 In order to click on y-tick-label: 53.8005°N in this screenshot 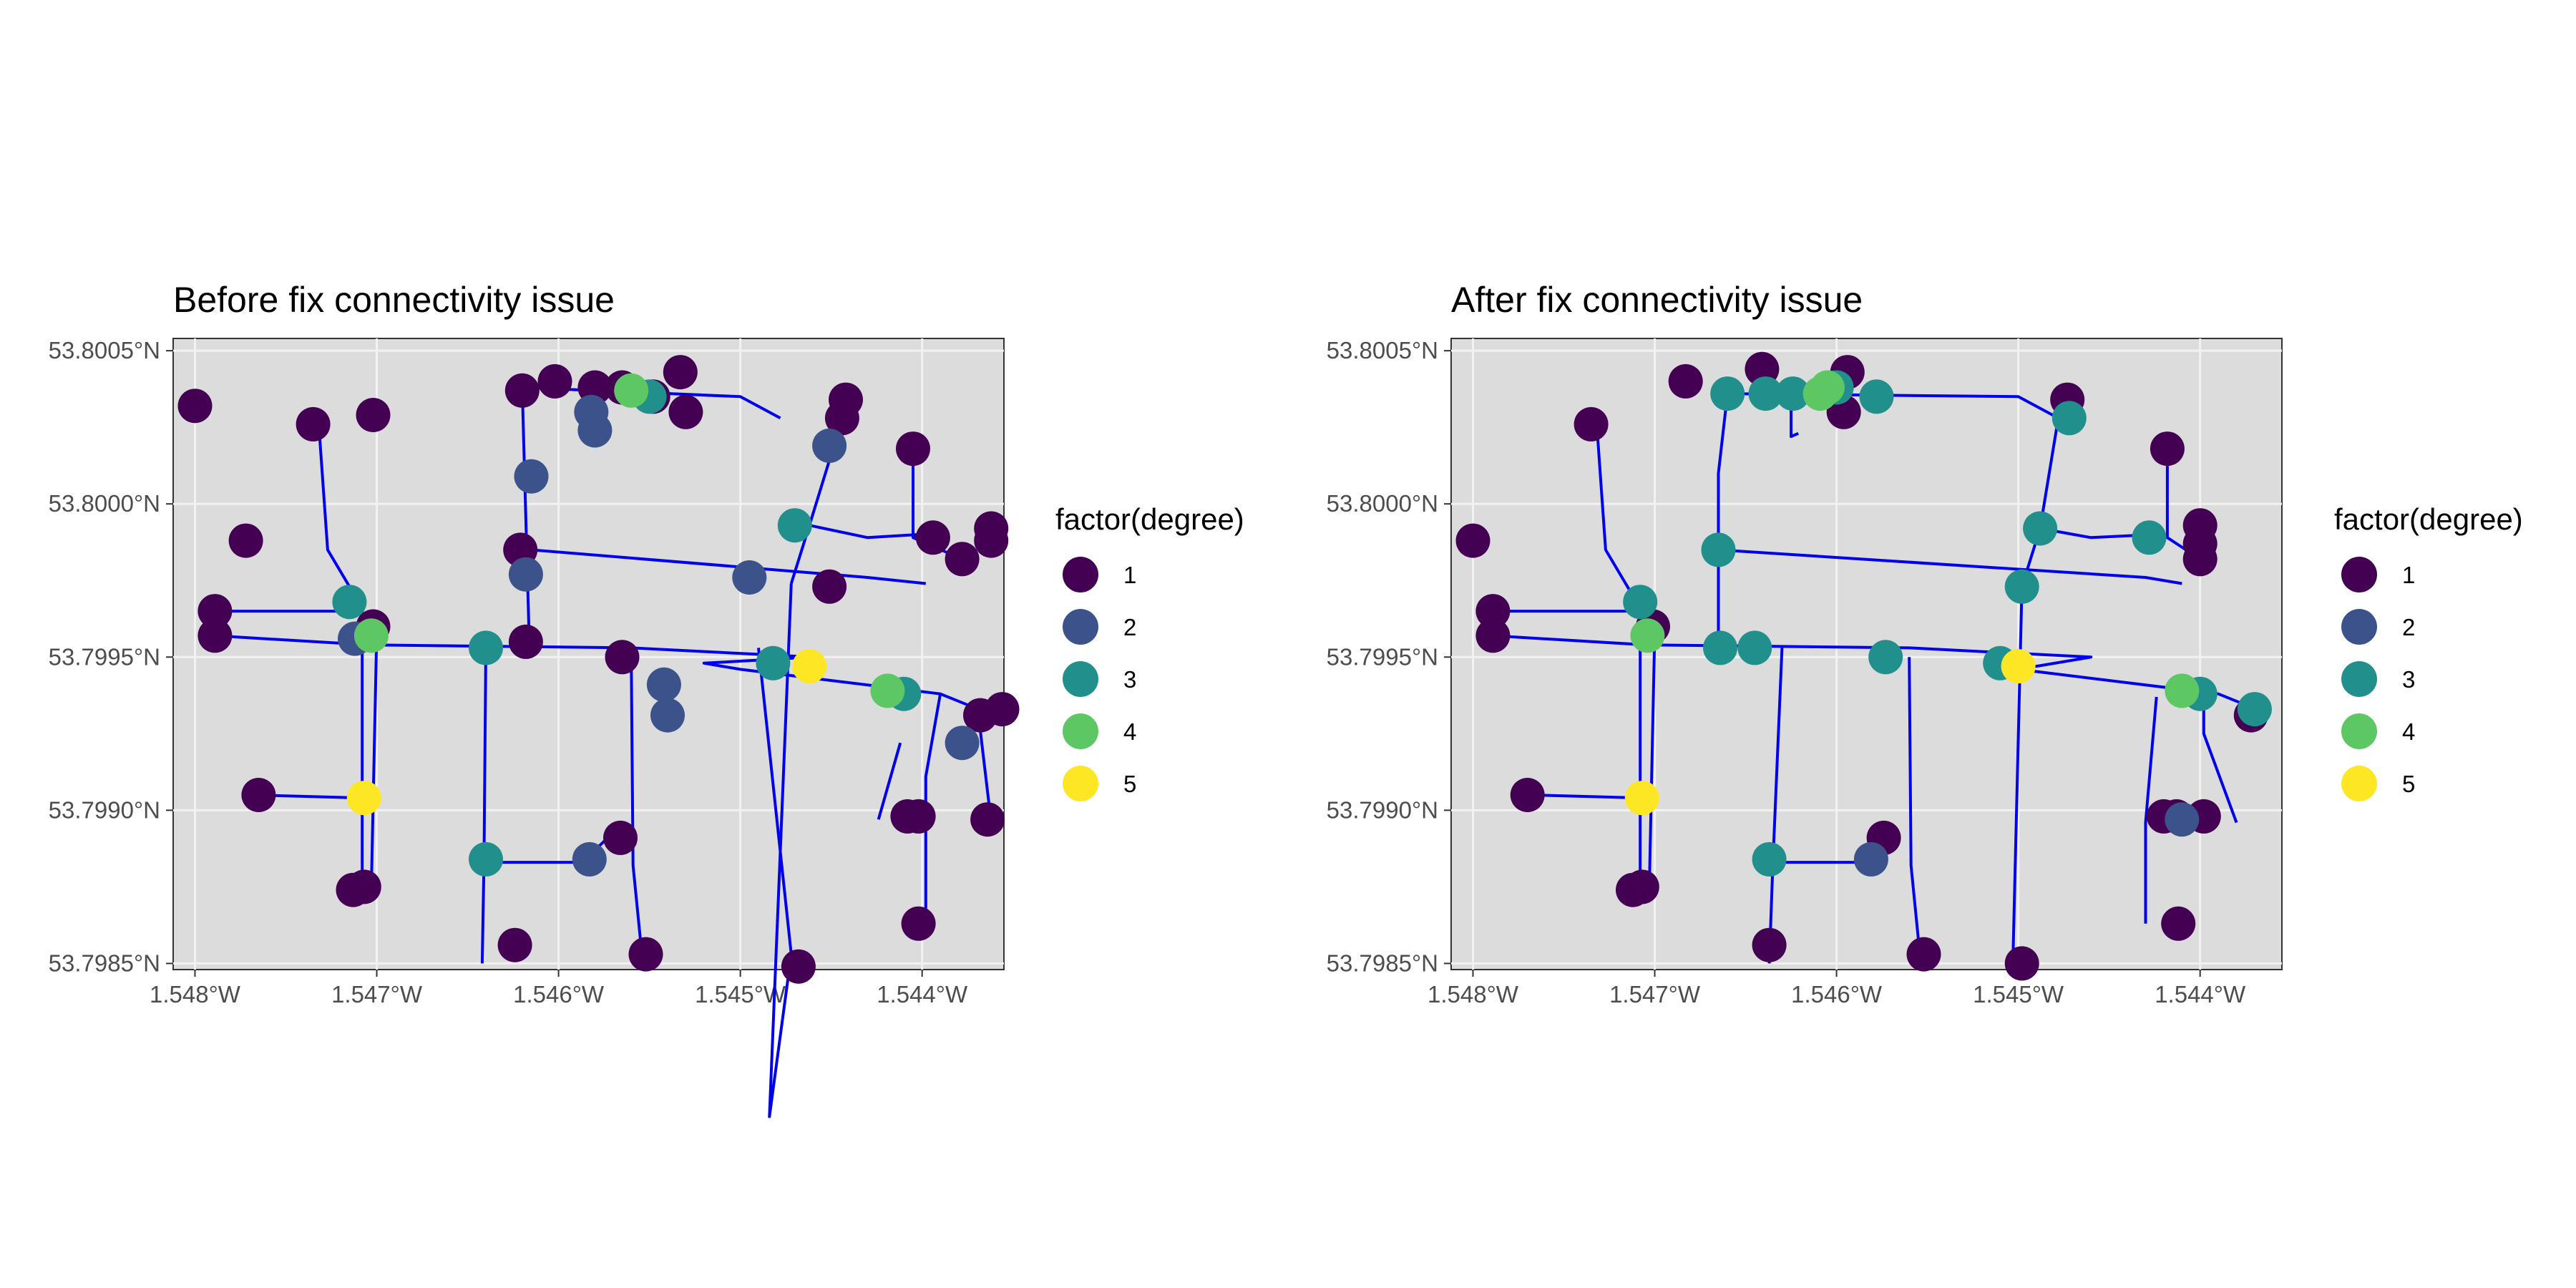, I will do `click(1382, 350)`.